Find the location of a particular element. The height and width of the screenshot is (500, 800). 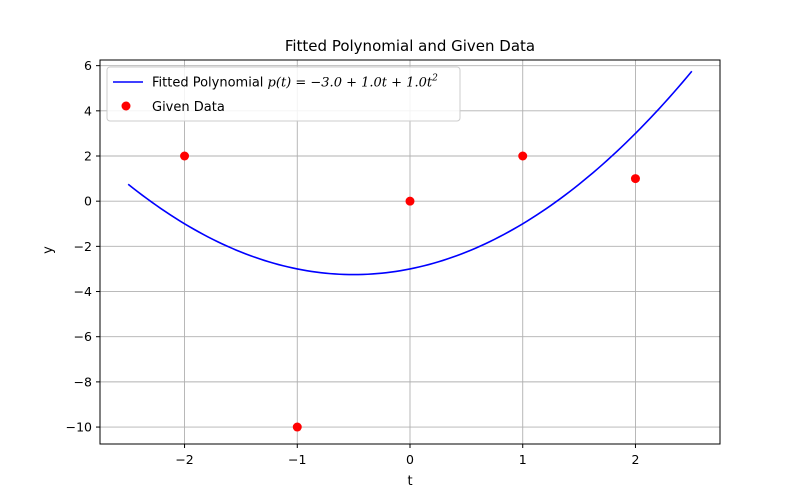

x-tick-label: 2 is located at coordinates (635, 459).